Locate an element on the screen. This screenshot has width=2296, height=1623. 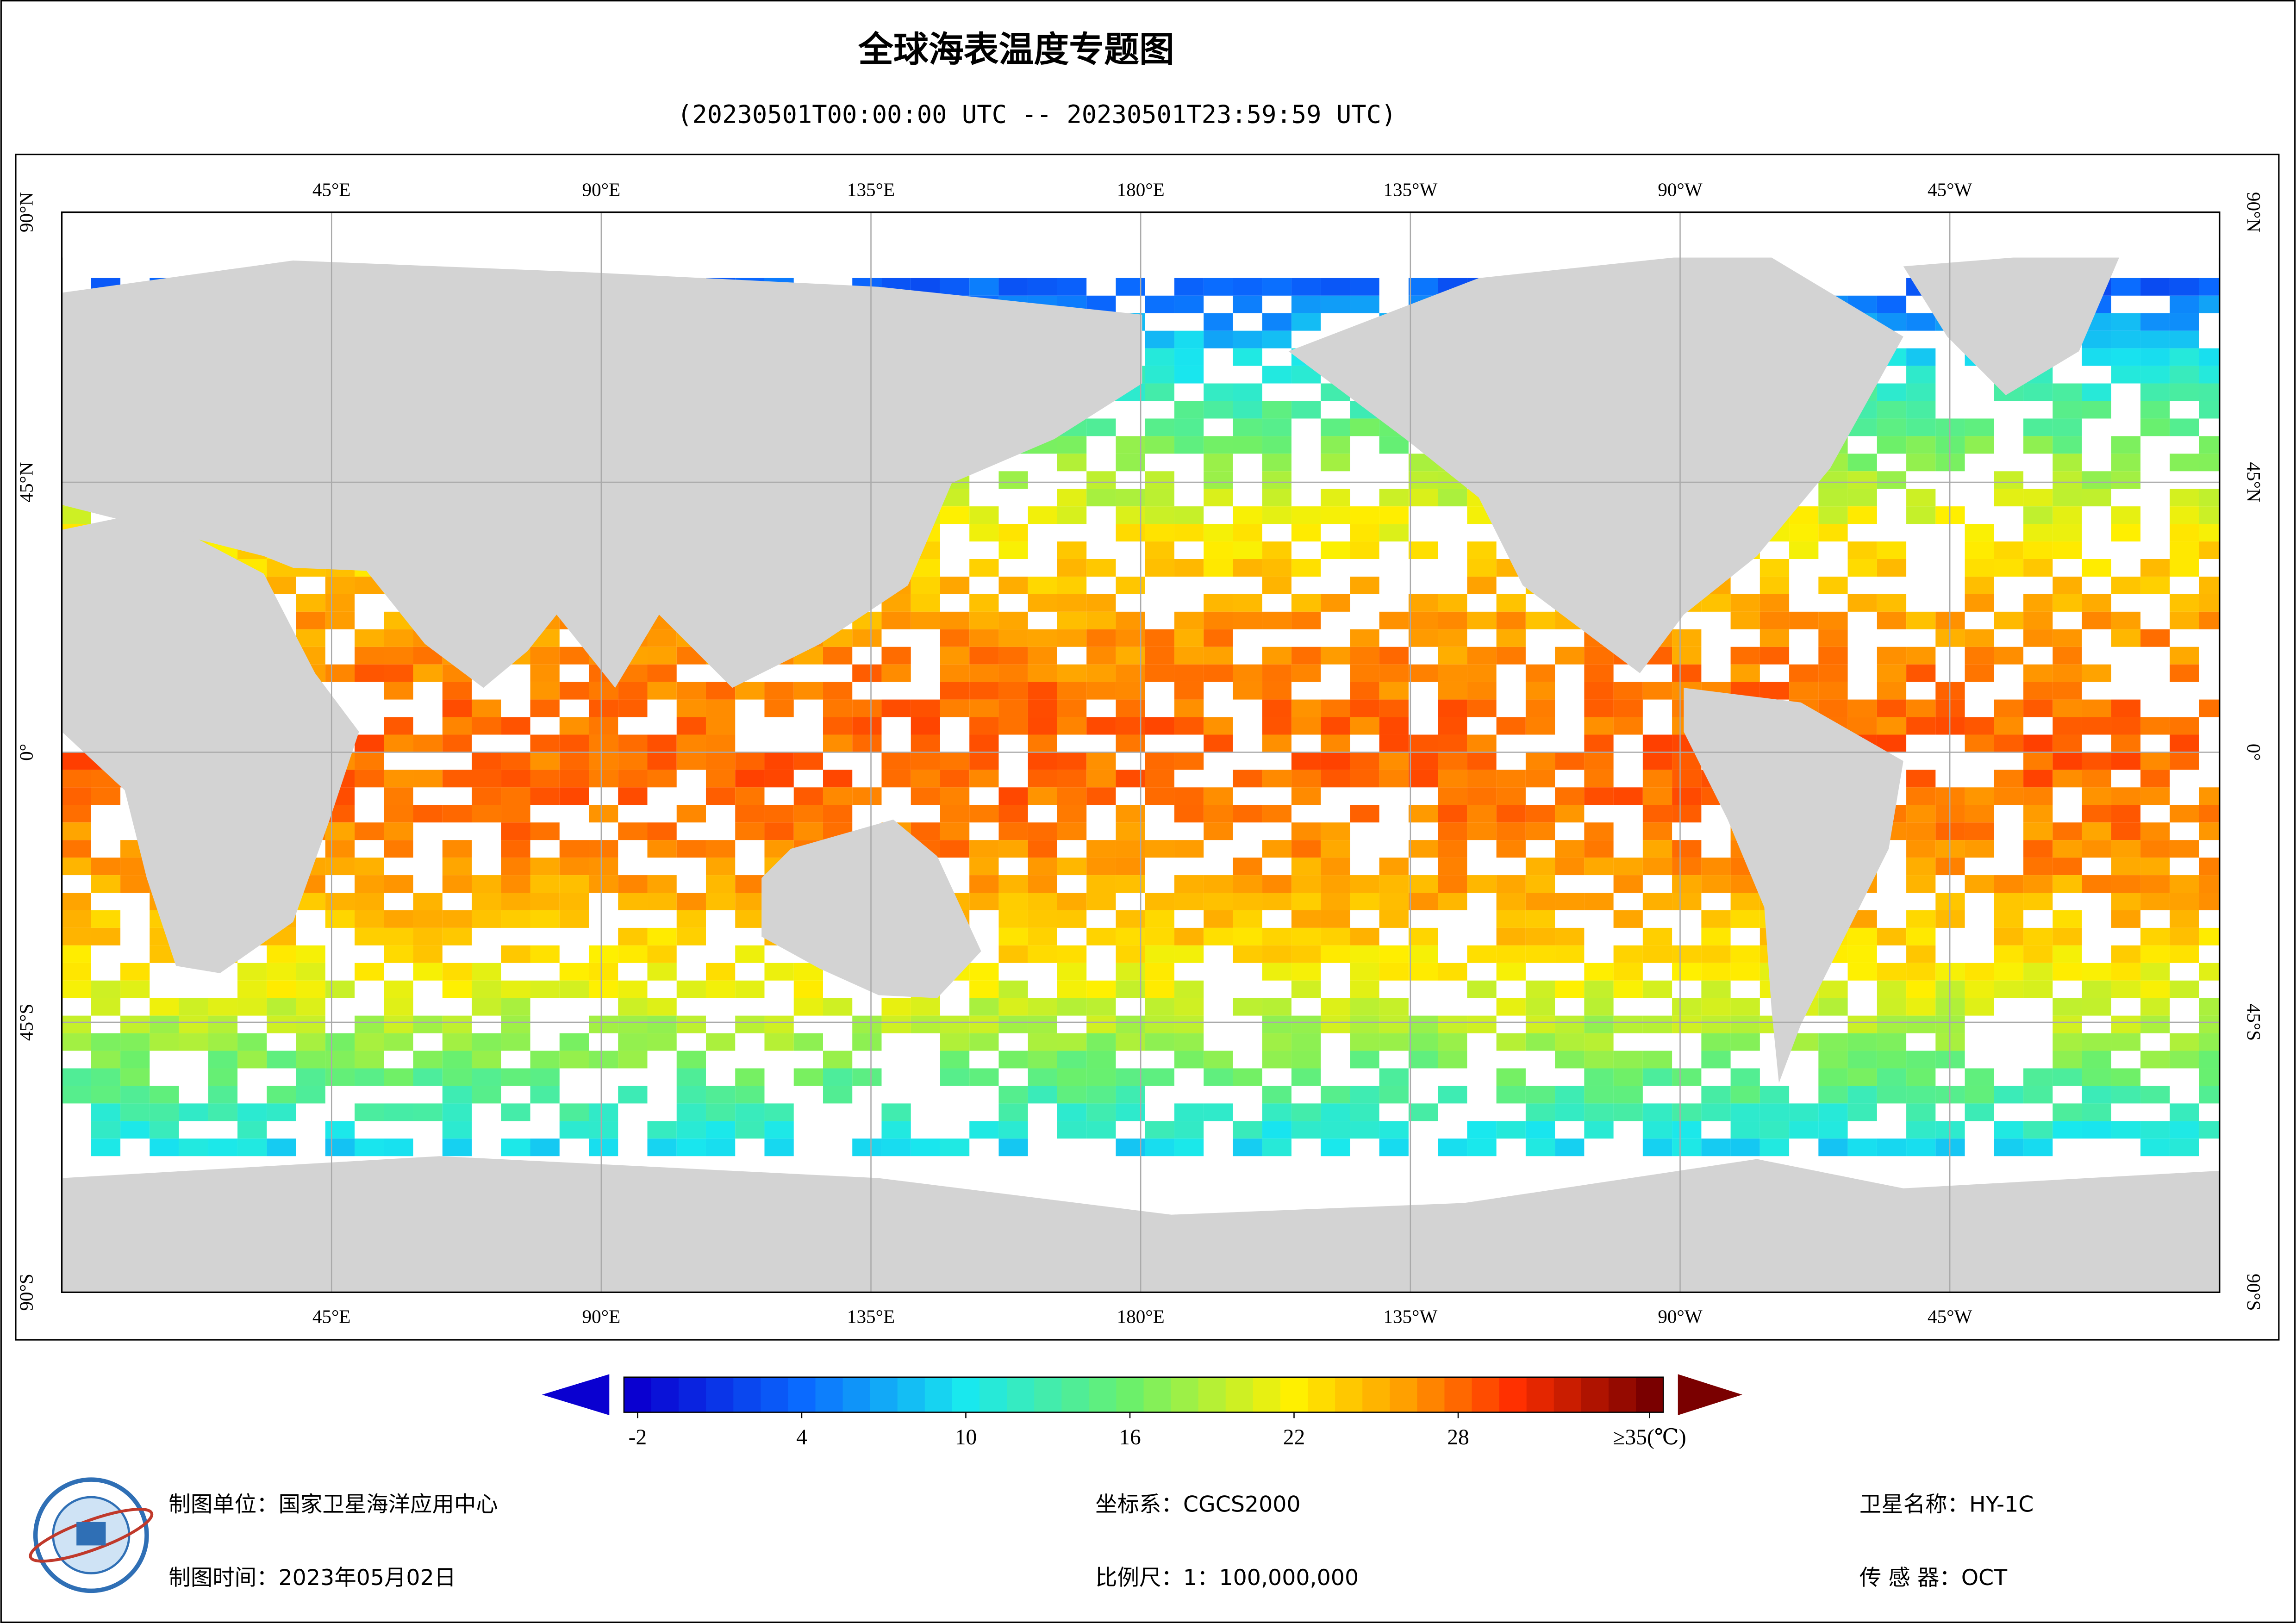
lon-label: 90°W is located at coordinates (1680, 1316).